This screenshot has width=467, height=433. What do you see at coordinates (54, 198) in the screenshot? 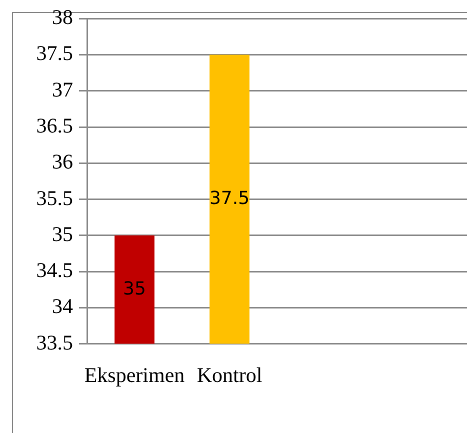
I see `y-tick-label: 35.5` at bounding box center [54, 198].